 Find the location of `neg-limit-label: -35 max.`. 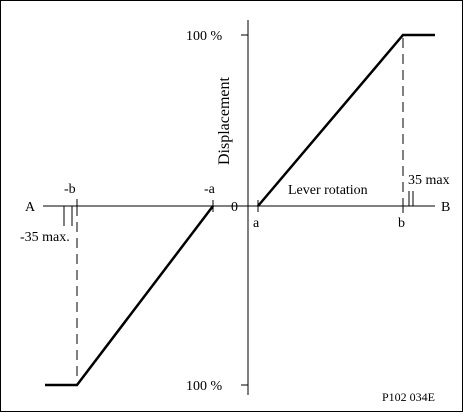

neg-limit-label: -35 max. is located at coordinates (45, 237).